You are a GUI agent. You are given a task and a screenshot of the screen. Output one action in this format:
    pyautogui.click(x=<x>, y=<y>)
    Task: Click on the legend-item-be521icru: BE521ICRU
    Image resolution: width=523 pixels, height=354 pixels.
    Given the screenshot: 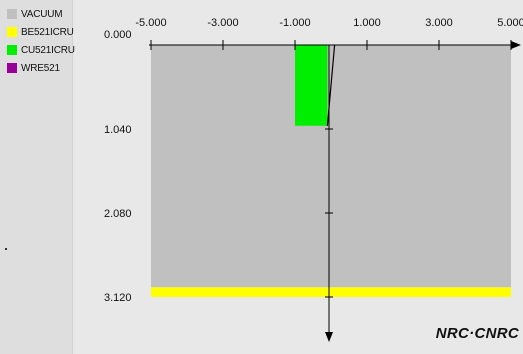 What is the action you would take?
    pyautogui.click(x=40, y=32)
    